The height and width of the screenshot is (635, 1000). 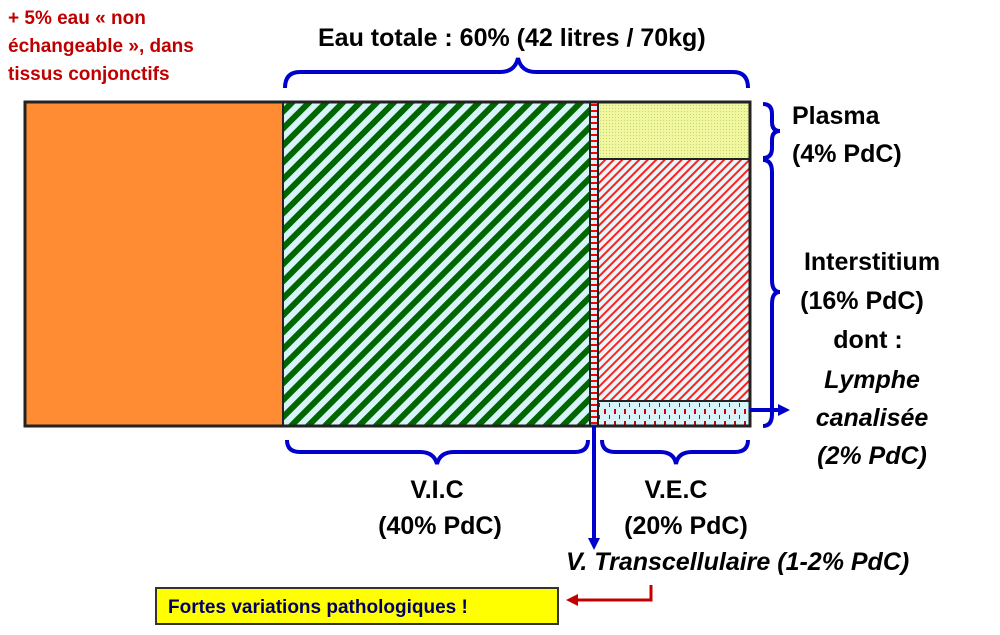 I want to click on vec-label: V.E.C, so click(x=675, y=490).